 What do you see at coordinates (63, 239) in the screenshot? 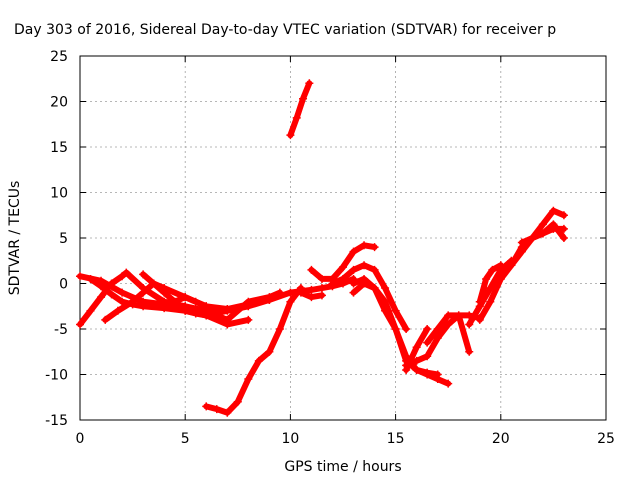
I see `y-tick-label: 5` at bounding box center [63, 239].